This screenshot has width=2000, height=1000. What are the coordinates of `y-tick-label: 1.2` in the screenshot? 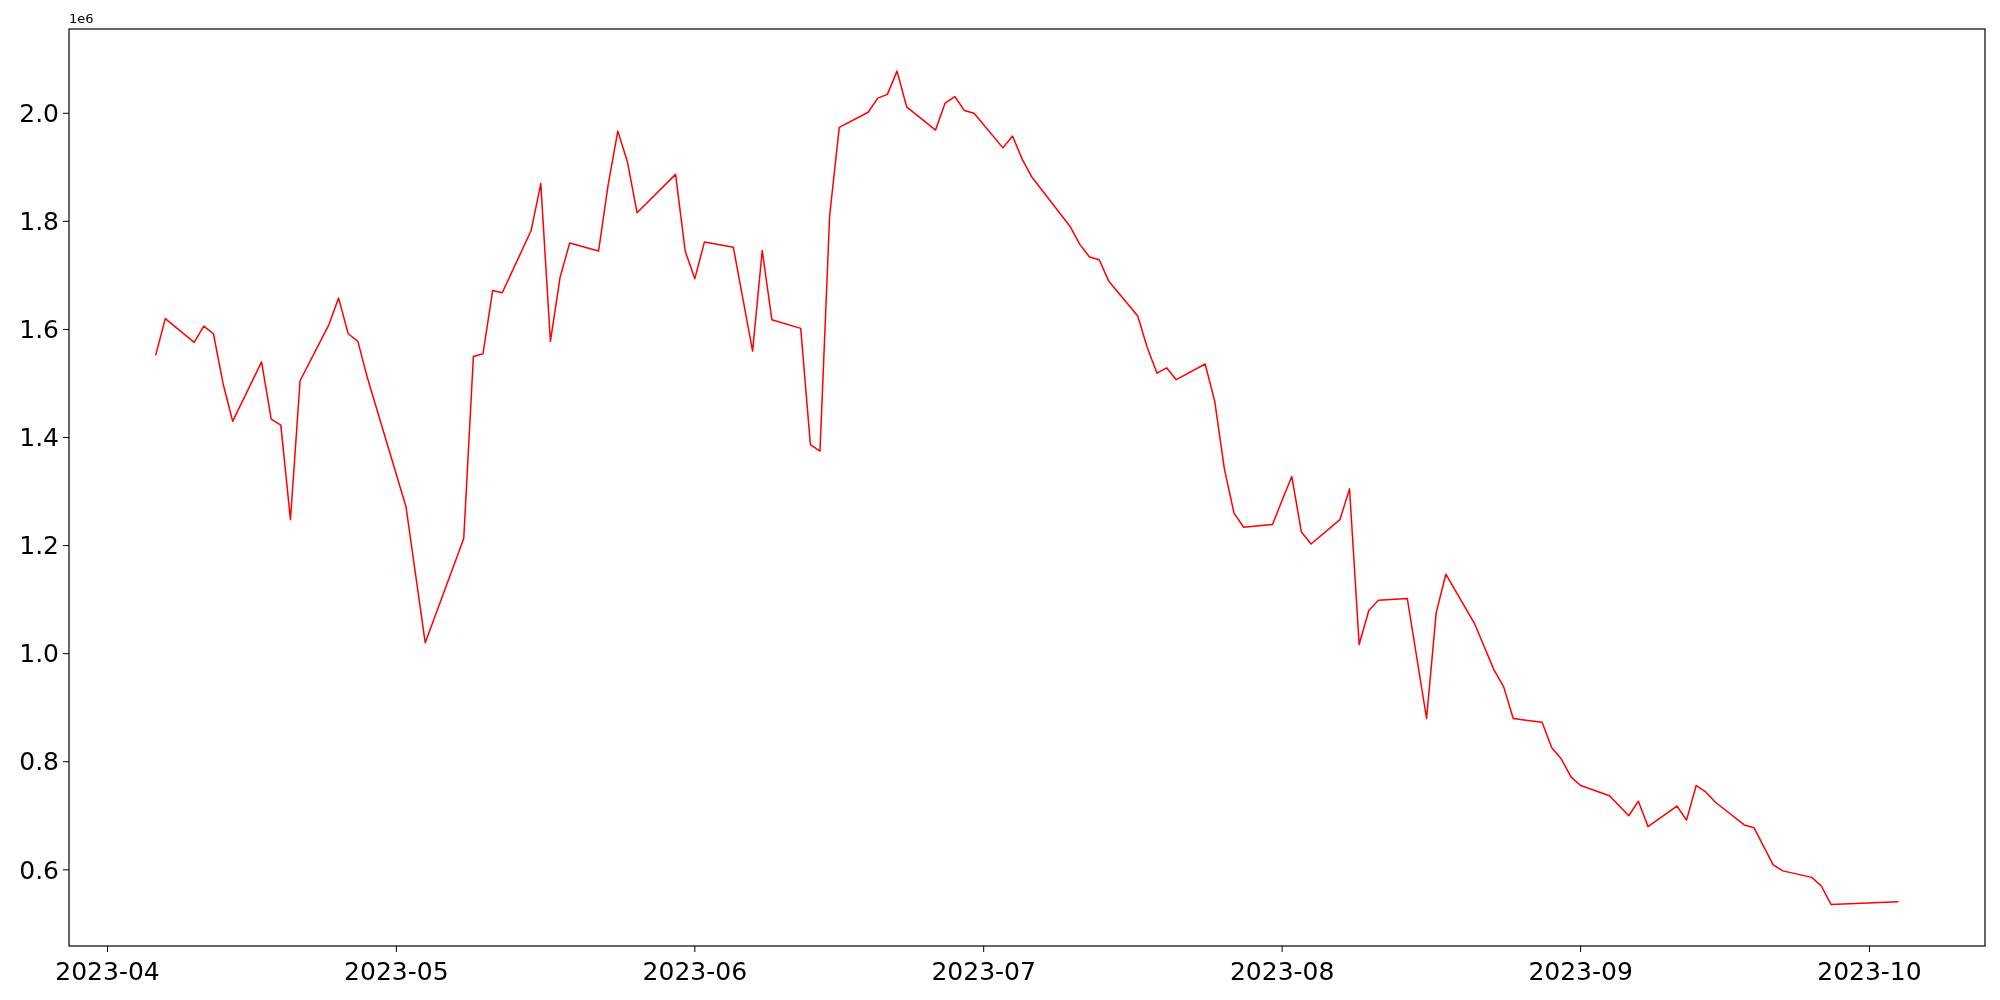 It's located at (39, 546).